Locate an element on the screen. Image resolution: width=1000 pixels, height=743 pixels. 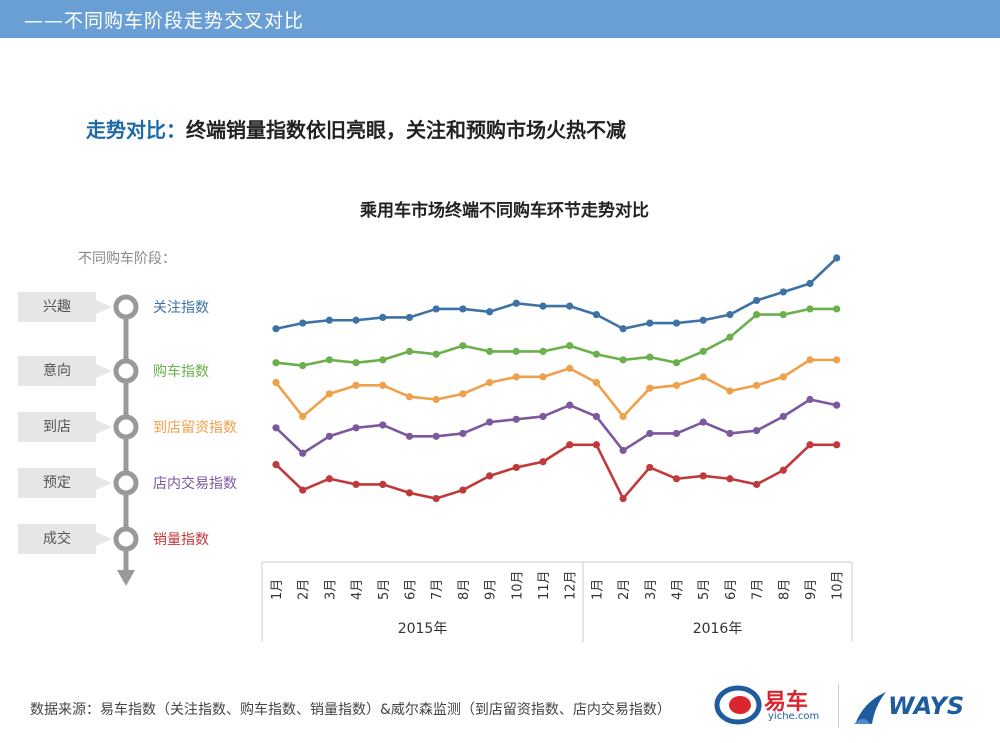
headline-text: 终端销量指数依旧亮眼，关注和预购市场火热不减 is located at coordinates (406, 130).